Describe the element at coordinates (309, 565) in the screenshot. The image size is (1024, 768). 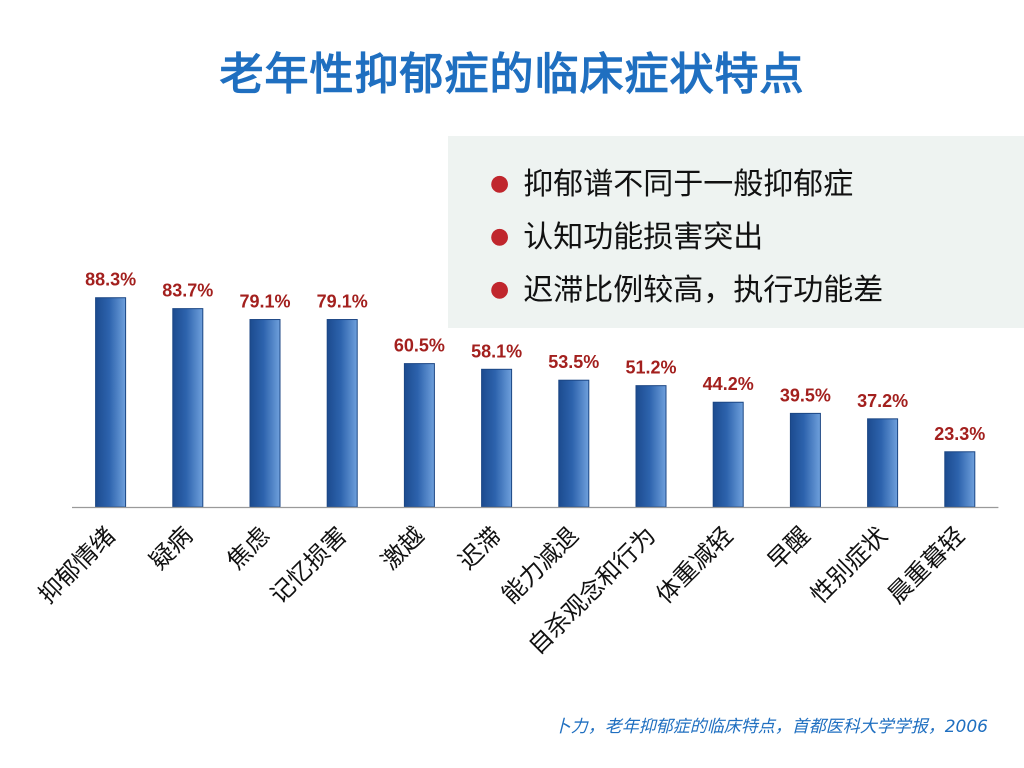
I see `category-label: 记忆损害` at that location.